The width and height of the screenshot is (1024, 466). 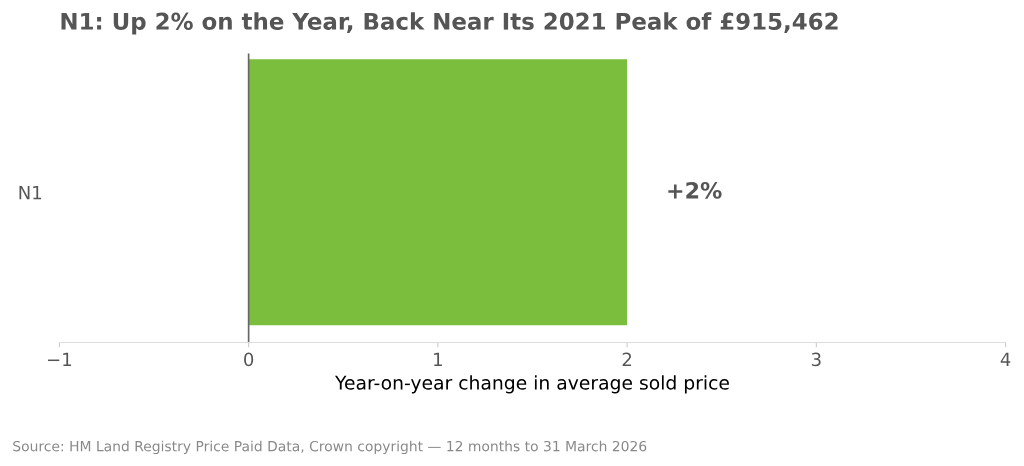 What do you see at coordinates (816, 359) in the screenshot?
I see `x-tick-label: 3` at bounding box center [816, 359].